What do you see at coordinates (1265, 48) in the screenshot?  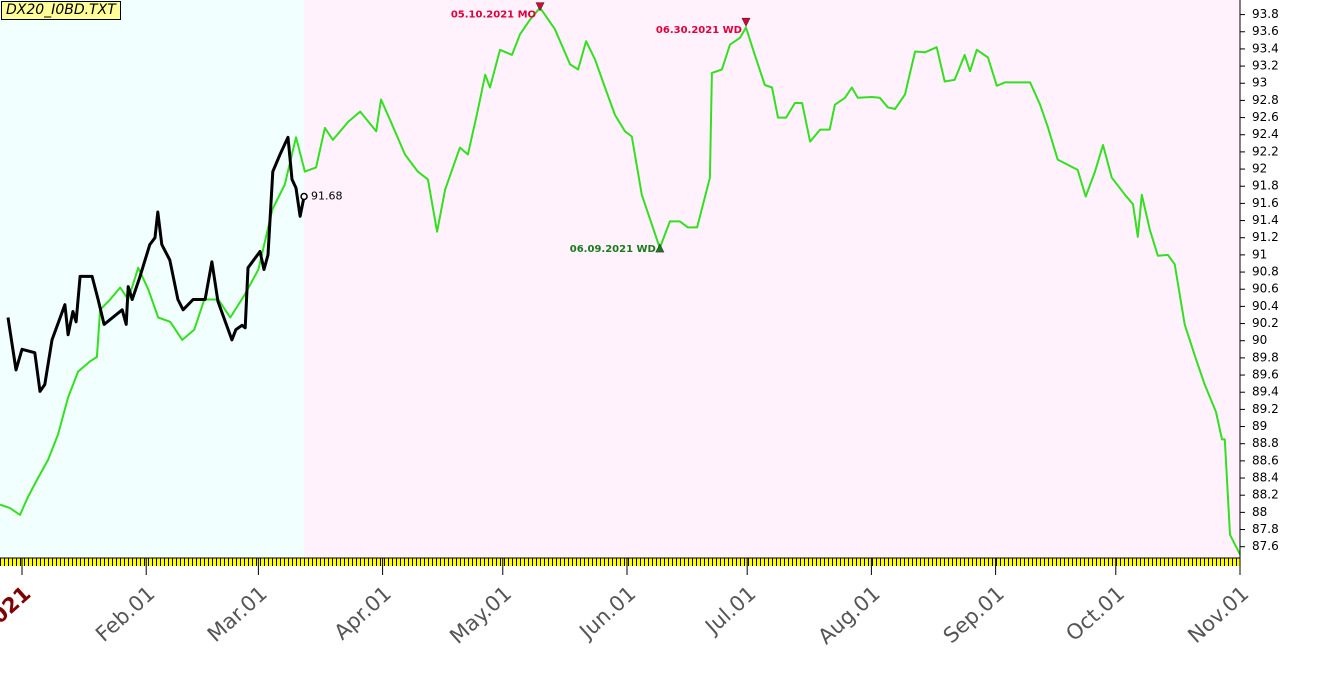 I see `y-tick-label: 93.4` at bounding box center [1265, 48].